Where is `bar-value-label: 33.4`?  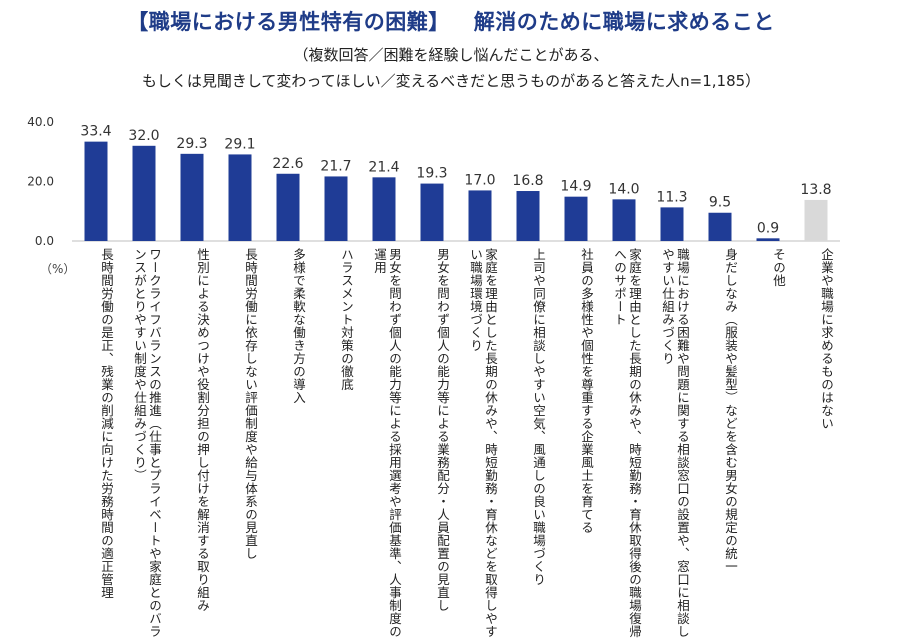 bar-value-label: 33.4 is located at coordinates (95, 132).